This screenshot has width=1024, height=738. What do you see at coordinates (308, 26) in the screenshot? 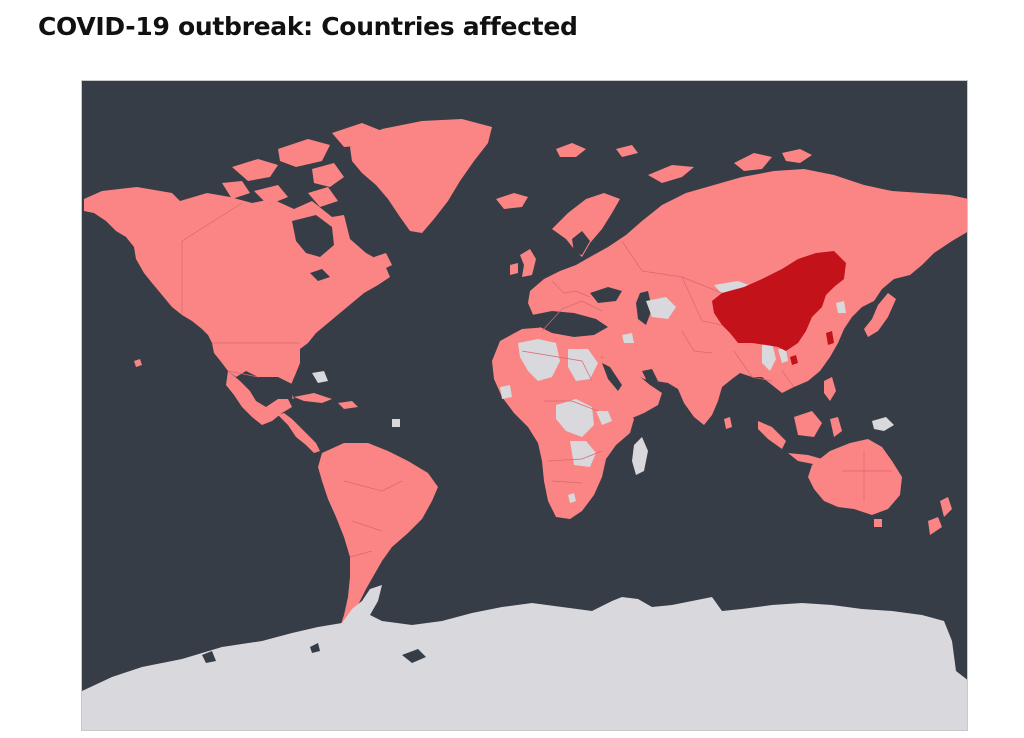
I see `page-title: COVID-19 outbreak: Countries affected` at bounding box center [308, 26].